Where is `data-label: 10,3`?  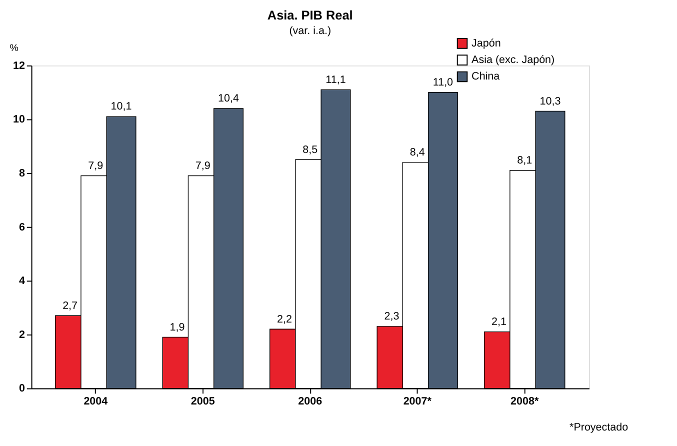 data-label: 10,3 is located at coordinates (550, 101).